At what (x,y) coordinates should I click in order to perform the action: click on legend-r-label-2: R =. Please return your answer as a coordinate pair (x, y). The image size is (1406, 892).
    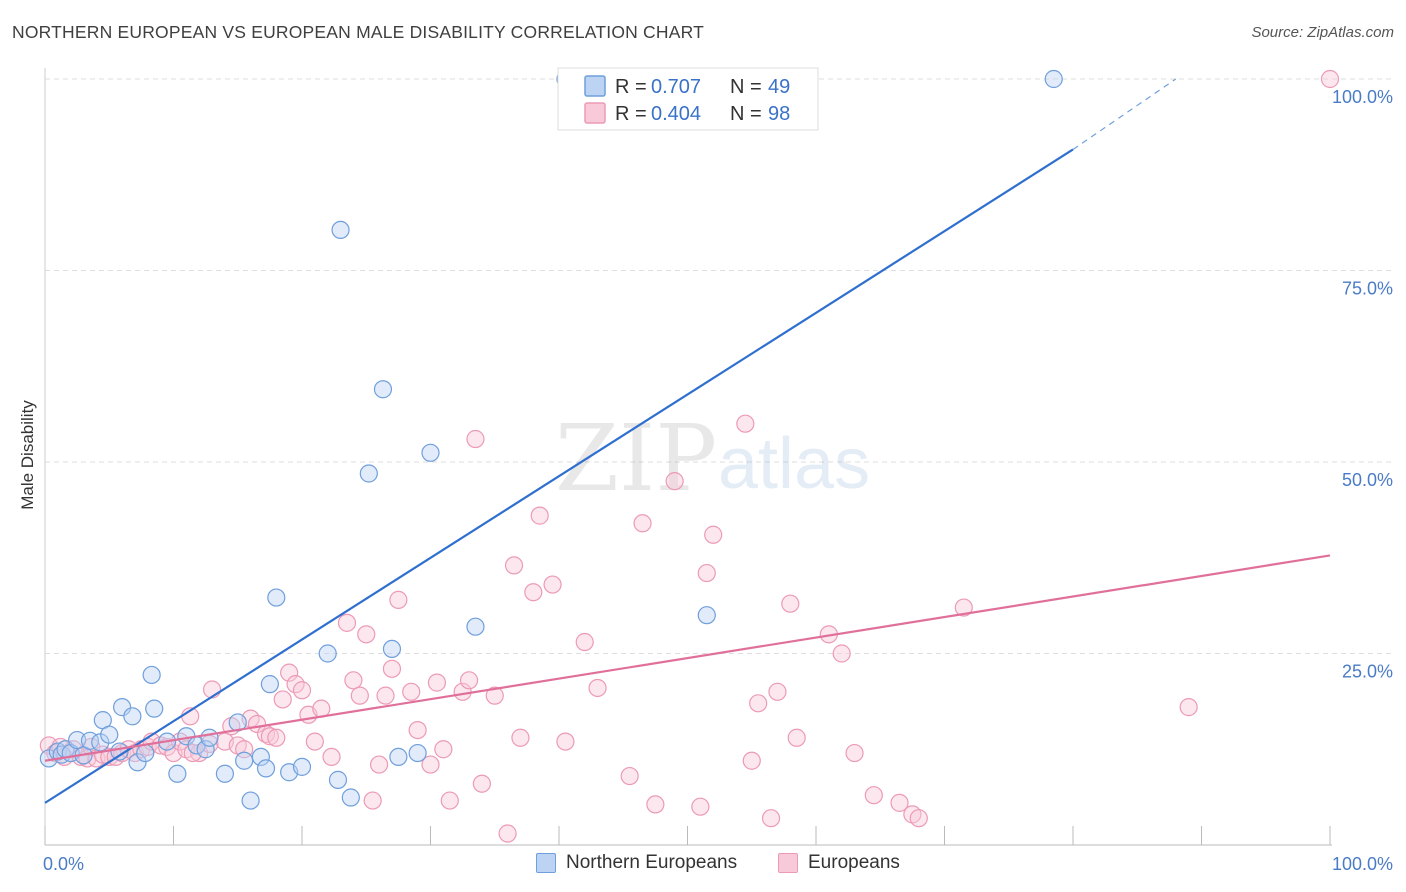
    Looking at the image, I should click on (631, 114).